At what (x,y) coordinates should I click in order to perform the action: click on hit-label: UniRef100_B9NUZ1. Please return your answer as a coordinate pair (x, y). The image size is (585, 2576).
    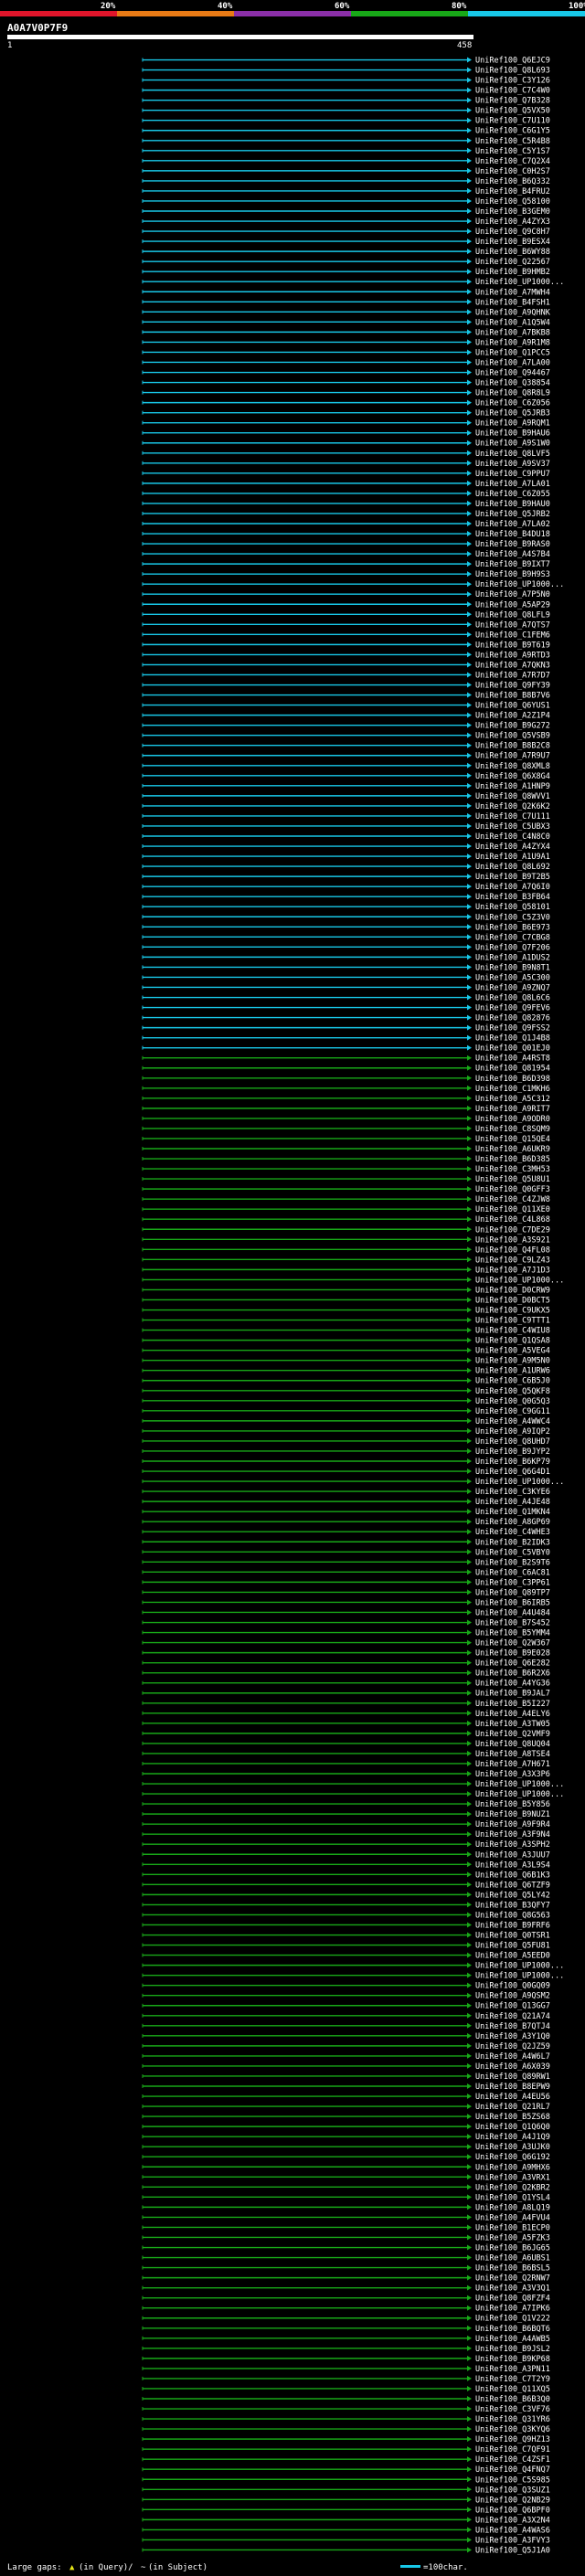
    Looking at the image, I should click on (512, 1814).